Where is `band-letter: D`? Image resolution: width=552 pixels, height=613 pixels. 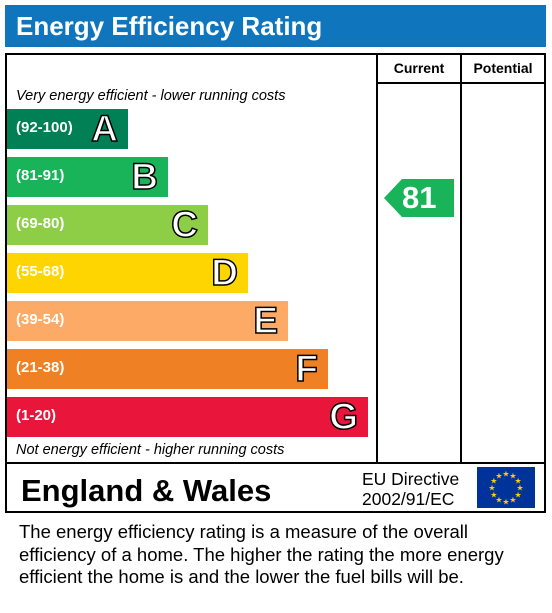
band-letter: D is located at coordinates (225, 273).